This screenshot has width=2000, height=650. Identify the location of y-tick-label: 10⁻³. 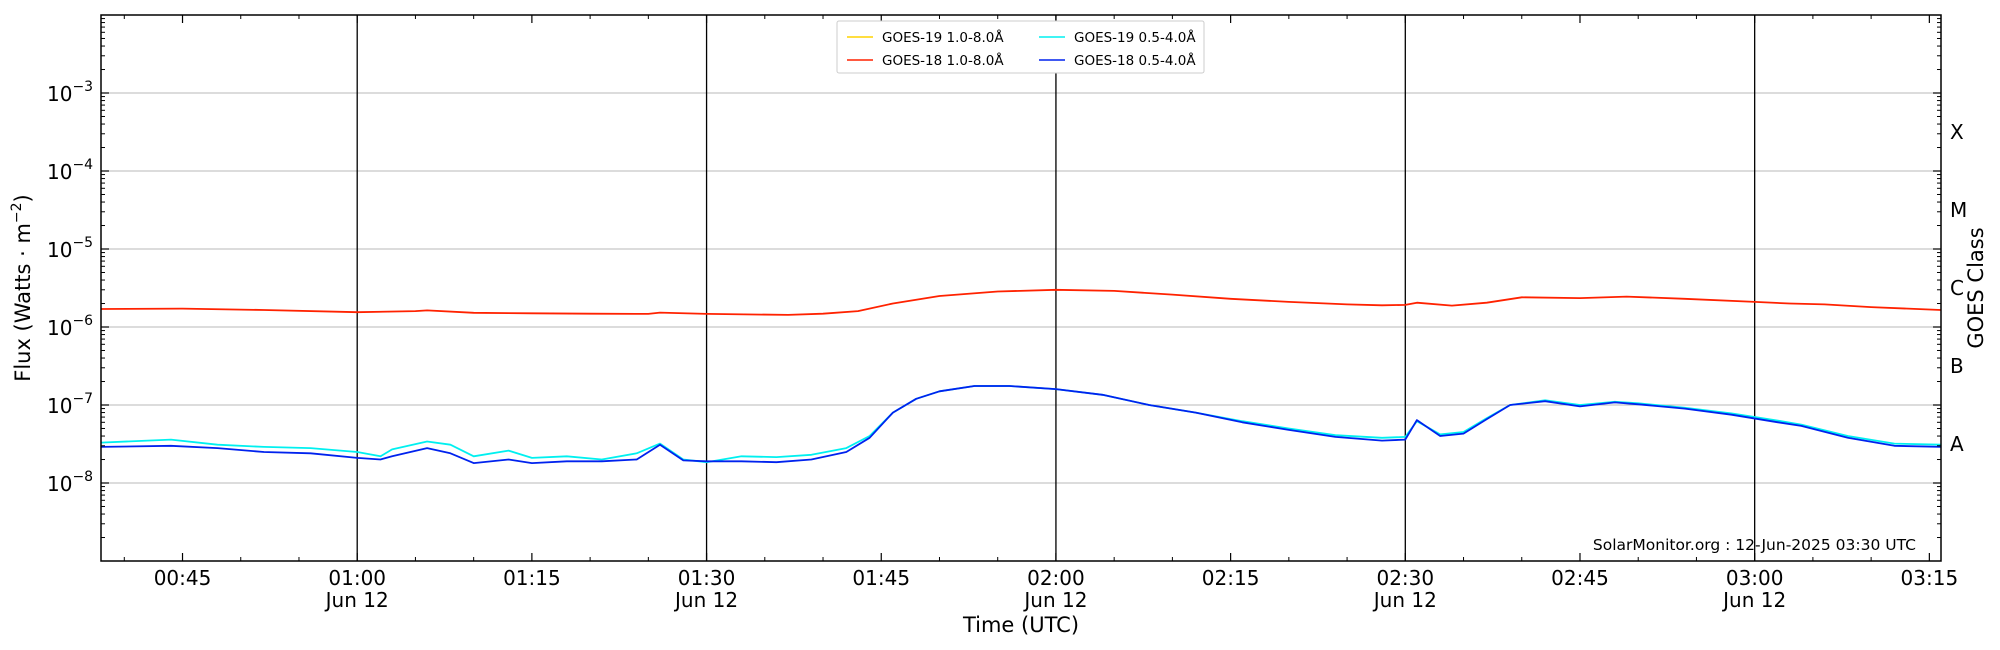
(70, 92).